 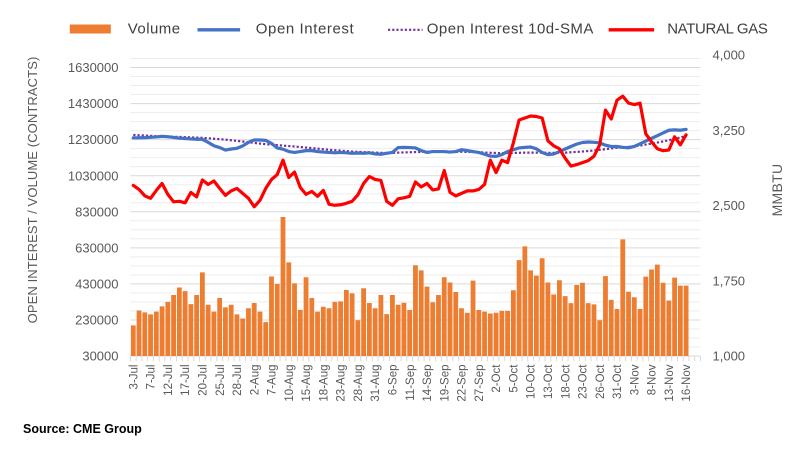 I want to click on svg-text: 15-Aug, so click(x=307, y=383).